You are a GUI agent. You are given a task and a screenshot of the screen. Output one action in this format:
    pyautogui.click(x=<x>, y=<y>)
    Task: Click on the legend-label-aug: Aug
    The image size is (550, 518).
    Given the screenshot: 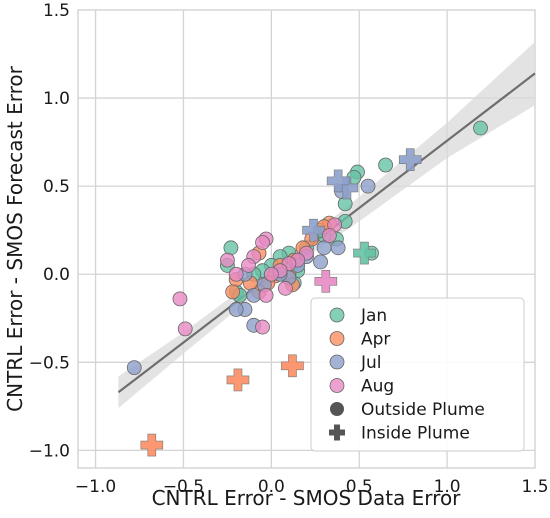 What is the action you would take?
    pyautogui.click(x=377, y=387)
    